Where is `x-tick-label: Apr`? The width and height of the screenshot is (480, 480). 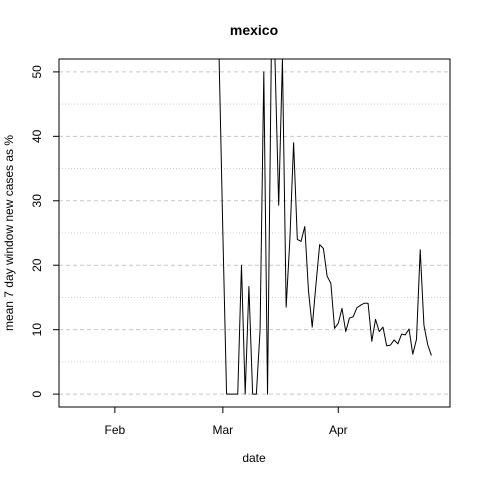 x-tick-label: Apr is located at coordinates (338, 430).